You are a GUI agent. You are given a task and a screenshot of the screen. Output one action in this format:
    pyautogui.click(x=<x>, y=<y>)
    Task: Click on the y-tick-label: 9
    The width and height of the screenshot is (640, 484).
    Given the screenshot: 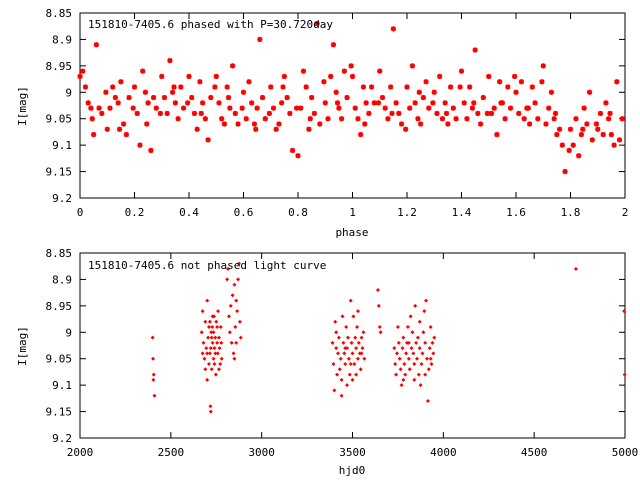 What is the action you would take?
    pyautogui.click(x=68, y=92)
    